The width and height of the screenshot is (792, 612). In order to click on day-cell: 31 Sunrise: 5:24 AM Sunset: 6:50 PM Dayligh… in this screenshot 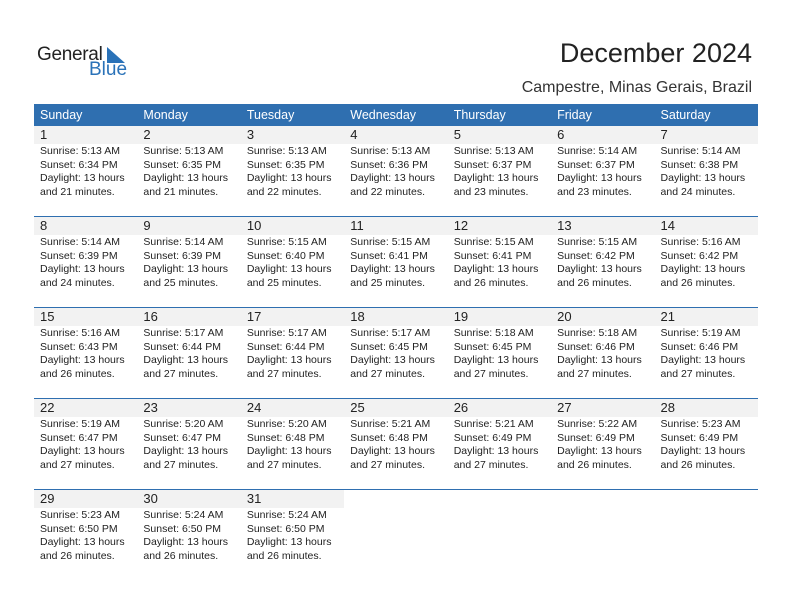, I will do `click(292, 535)`.